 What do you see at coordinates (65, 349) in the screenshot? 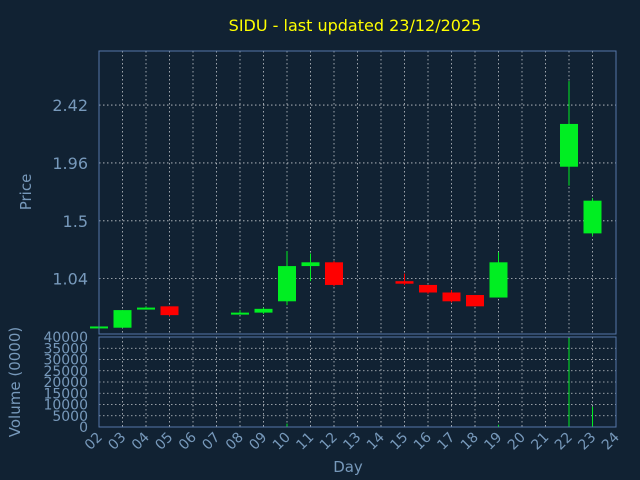
I see `volume-tick-label: 35000` at bounding box center [65, 349].